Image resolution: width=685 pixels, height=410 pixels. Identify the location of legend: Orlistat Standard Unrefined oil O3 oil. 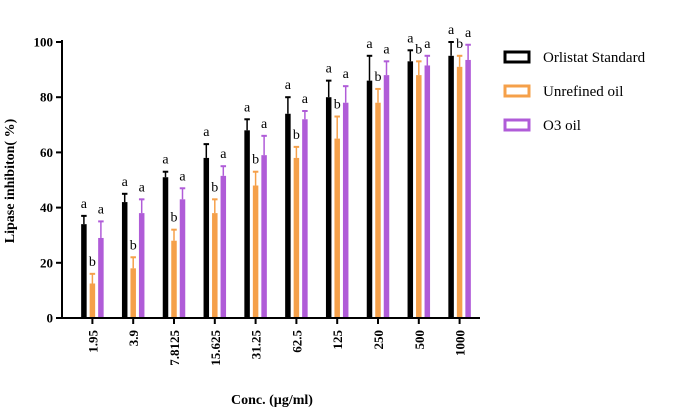
(574, 92).